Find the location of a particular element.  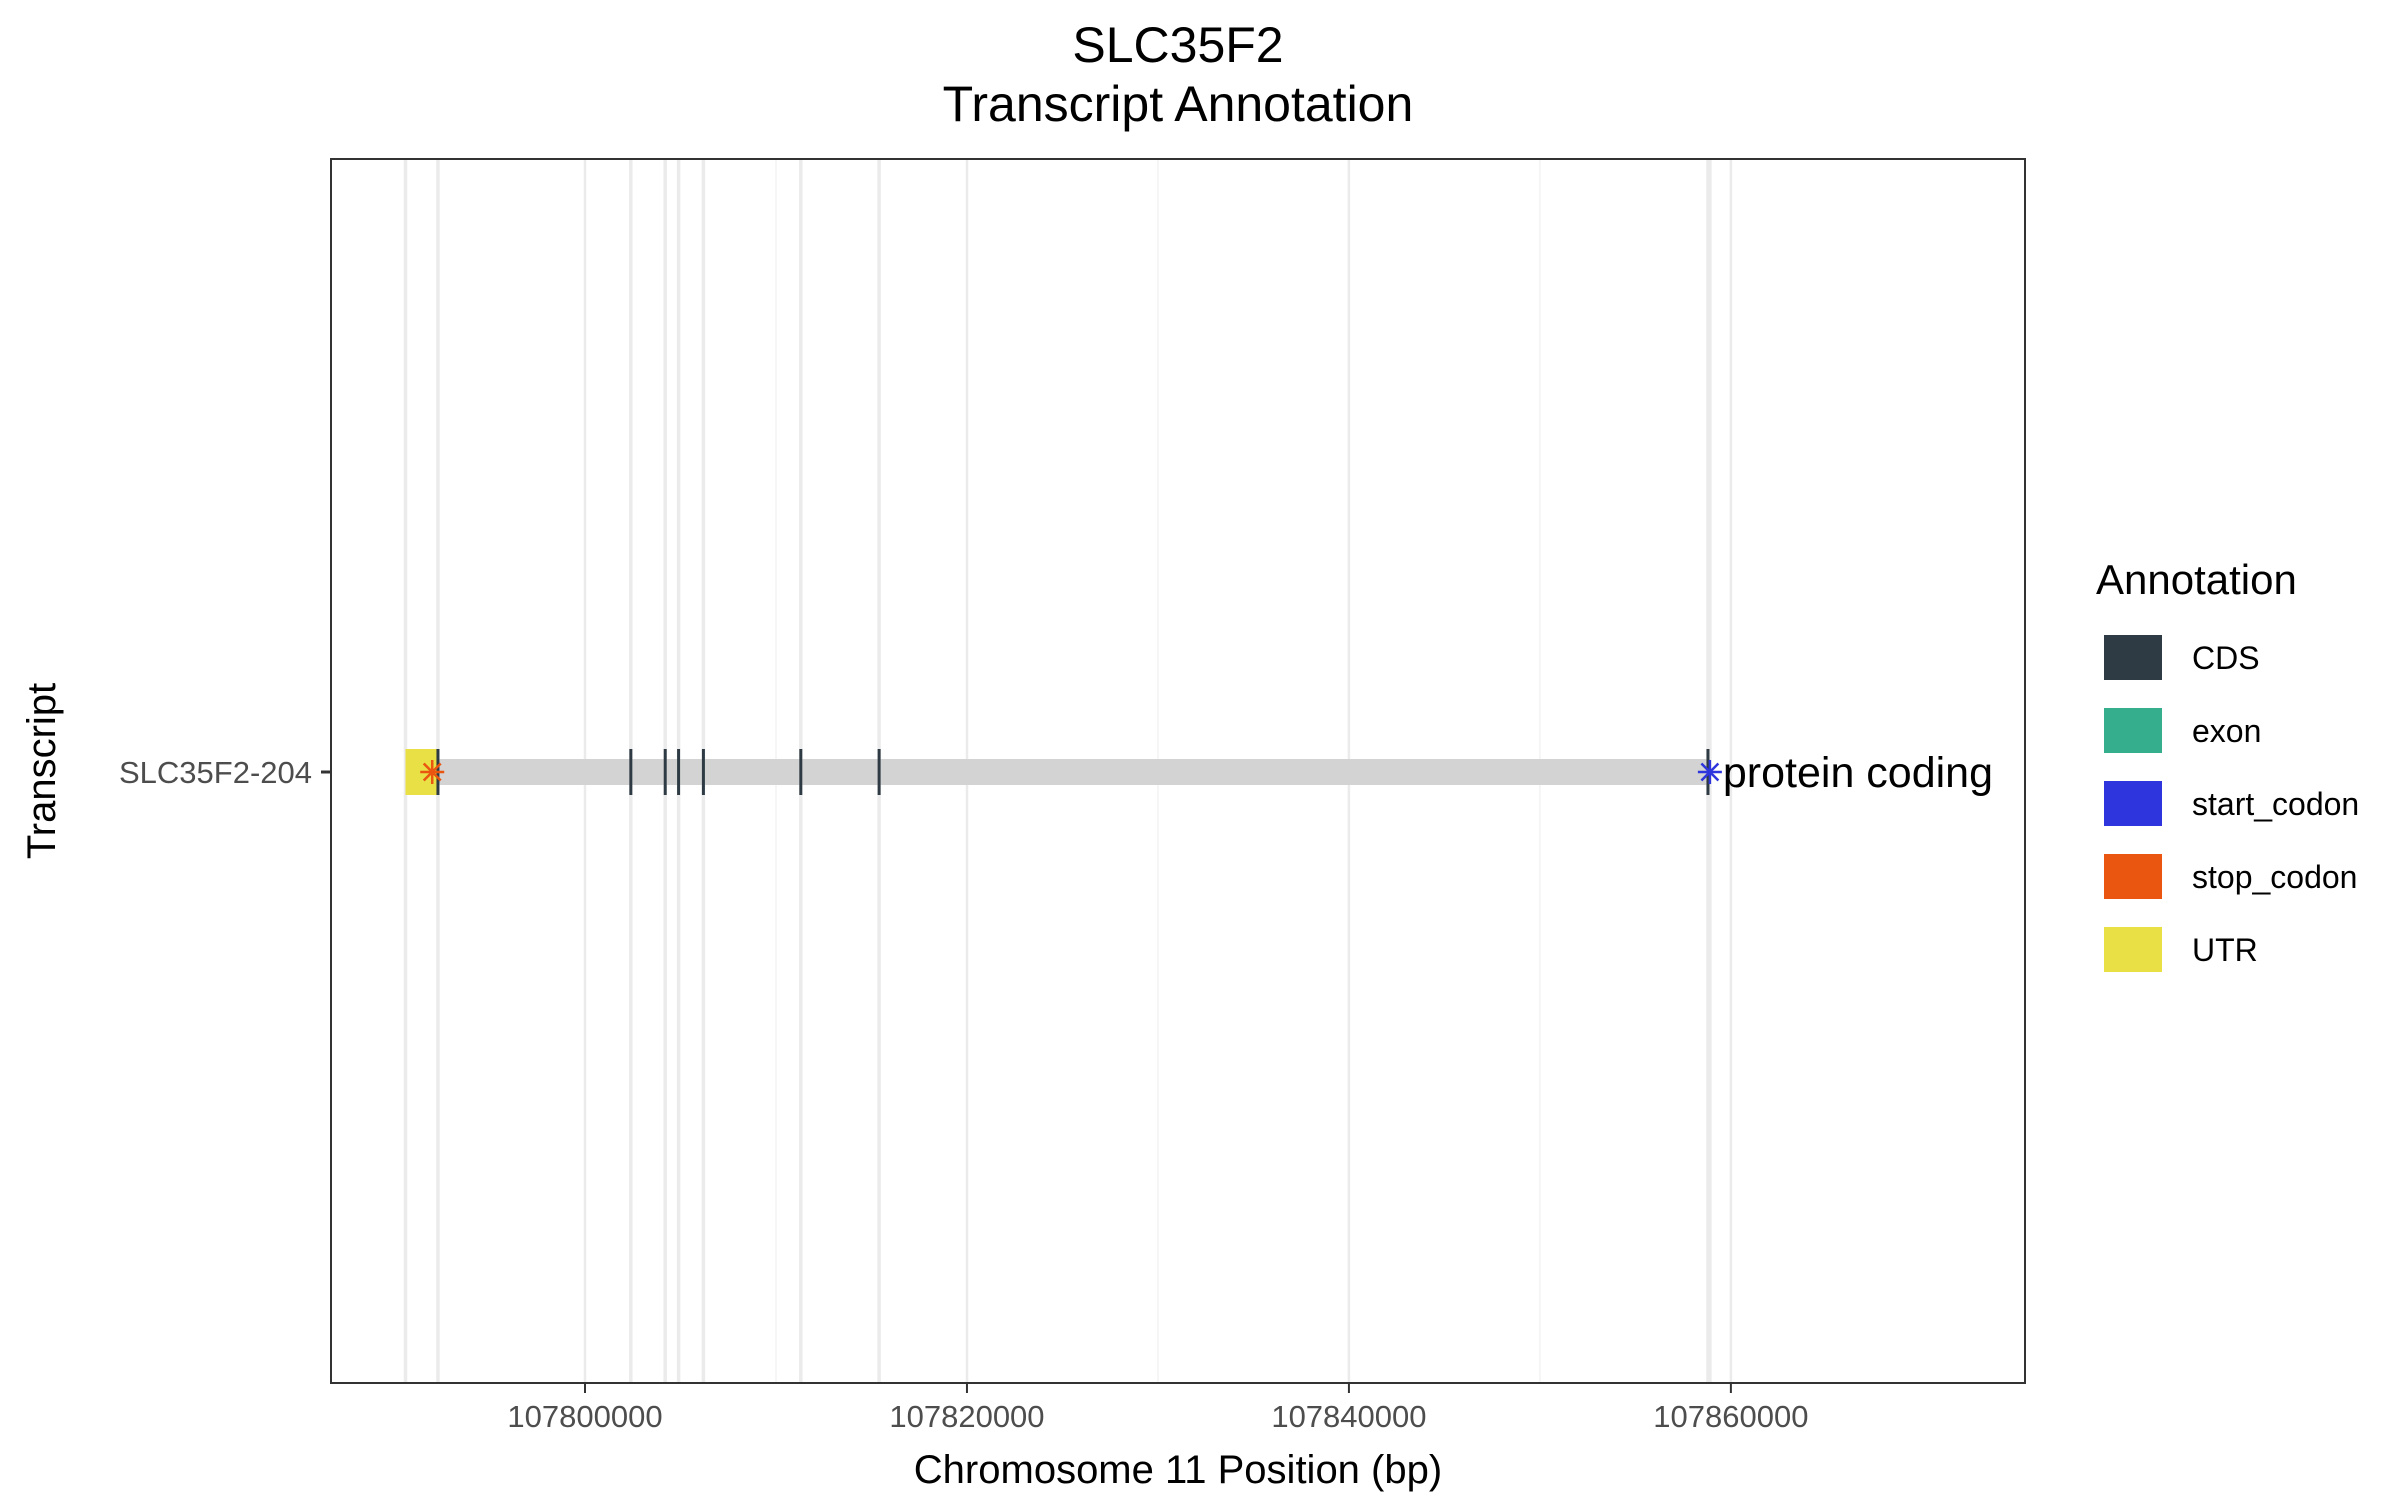

x-tick-label: 107800000 is located at coordinates (584, 1416).